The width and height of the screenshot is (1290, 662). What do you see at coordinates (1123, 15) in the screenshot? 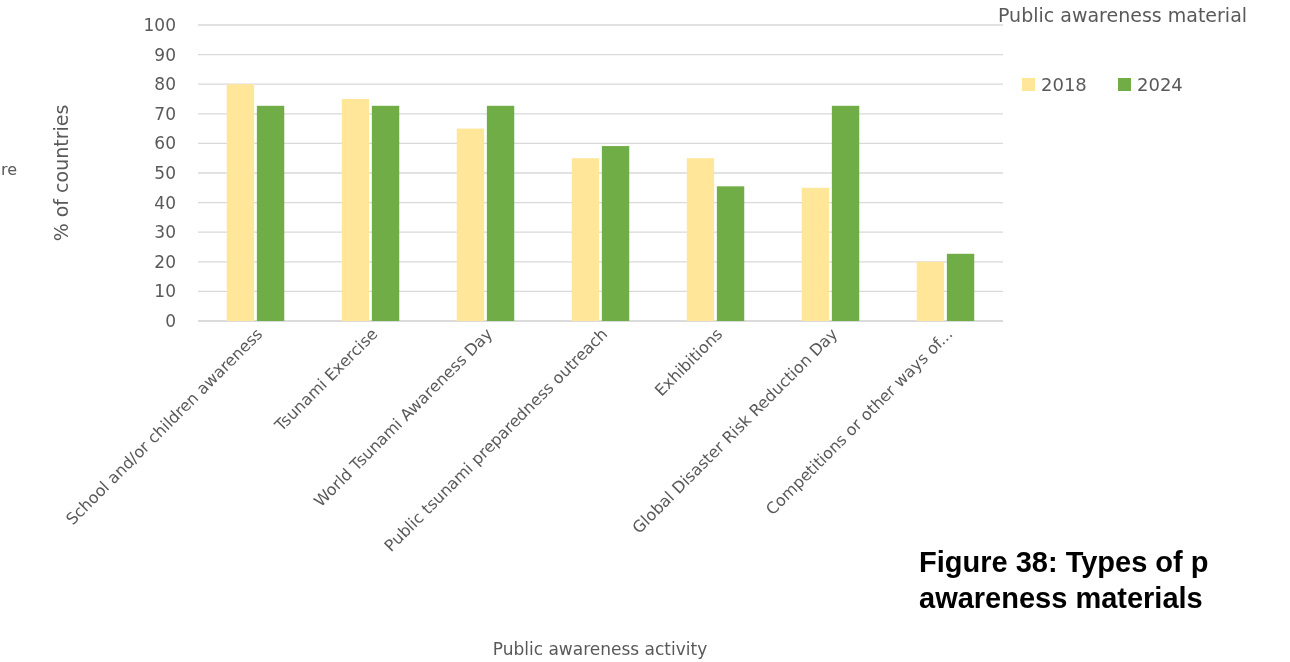
I see `text: Public awareness material` at bounding box center [1123, 15].